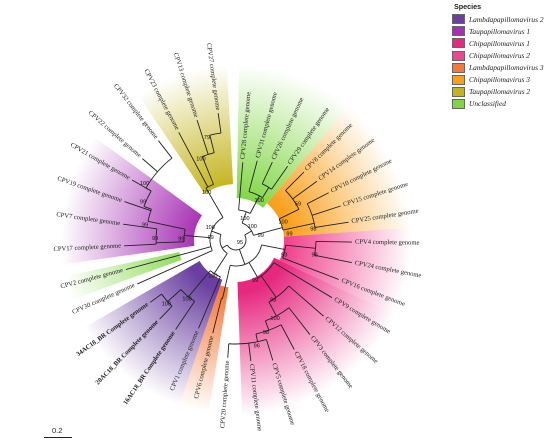  I want to click on legend-label: Chipapillomavirus 3, so click(499, 80).